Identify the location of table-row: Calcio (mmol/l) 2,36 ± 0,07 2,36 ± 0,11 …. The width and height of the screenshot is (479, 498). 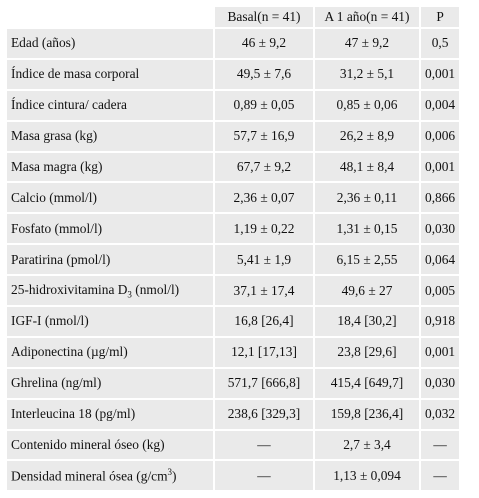
(233, 198).